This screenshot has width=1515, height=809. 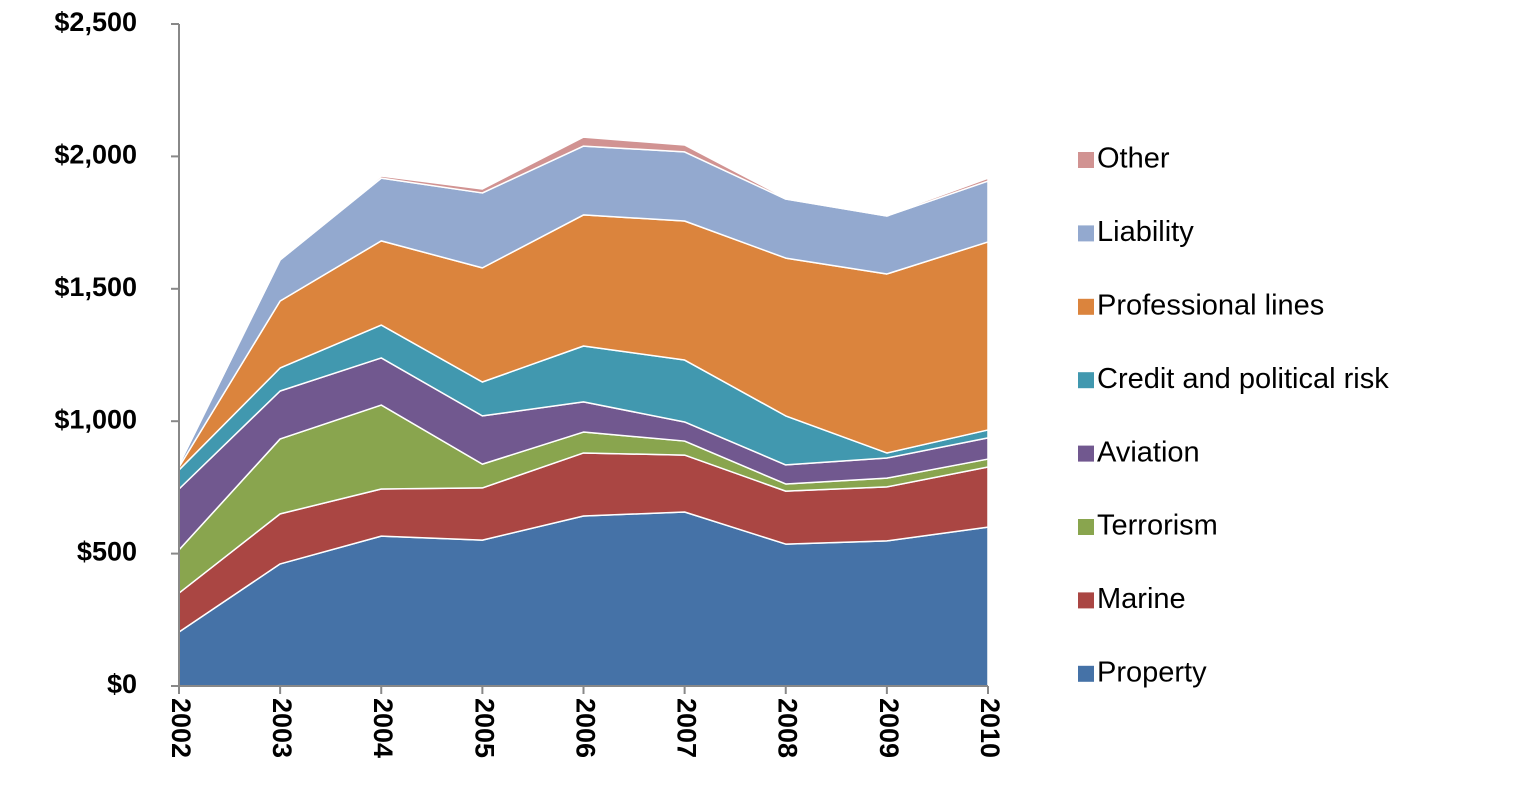 What do you see at coordinates (1157, 526) in the screenshot?
I see `legend-label: Terrorism` at bounding box center [1157, 526].